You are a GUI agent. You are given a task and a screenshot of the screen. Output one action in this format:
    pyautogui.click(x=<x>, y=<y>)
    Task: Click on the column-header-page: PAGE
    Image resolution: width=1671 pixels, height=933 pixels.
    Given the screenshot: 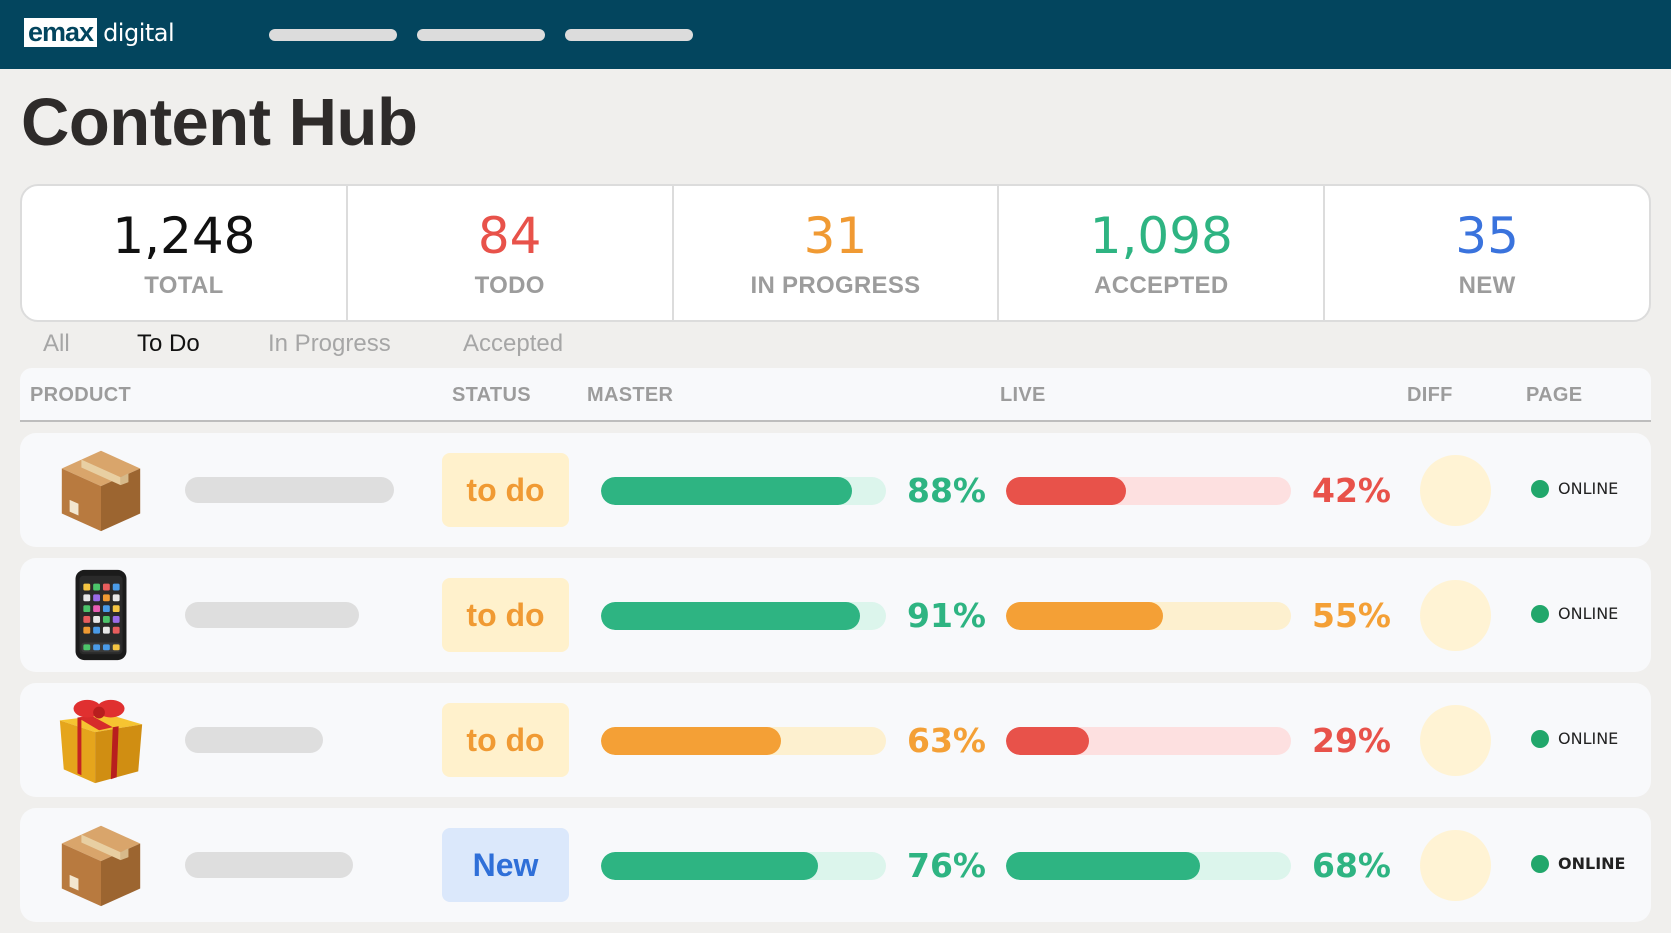 What is the action you would take?
    pyautogui.click(x=1554, y=395)
    